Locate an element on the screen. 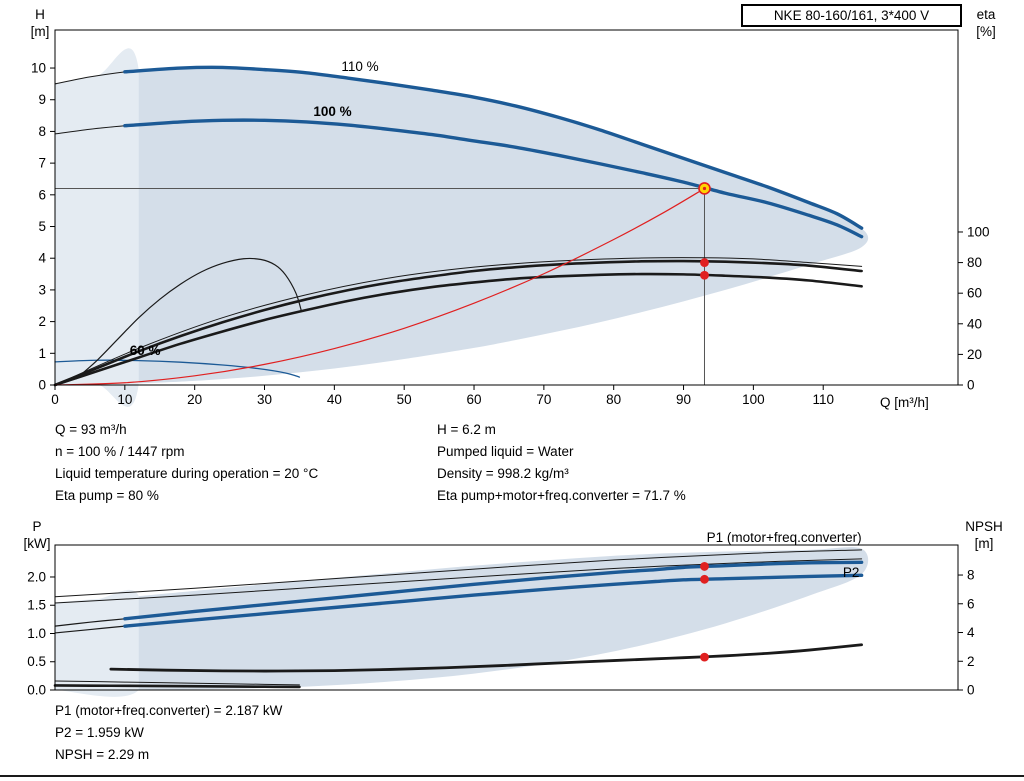 The height and width of the screenshot is (781, 1024). npsh-axis-label: NPSH [m] is located at coordinates (984, 535).